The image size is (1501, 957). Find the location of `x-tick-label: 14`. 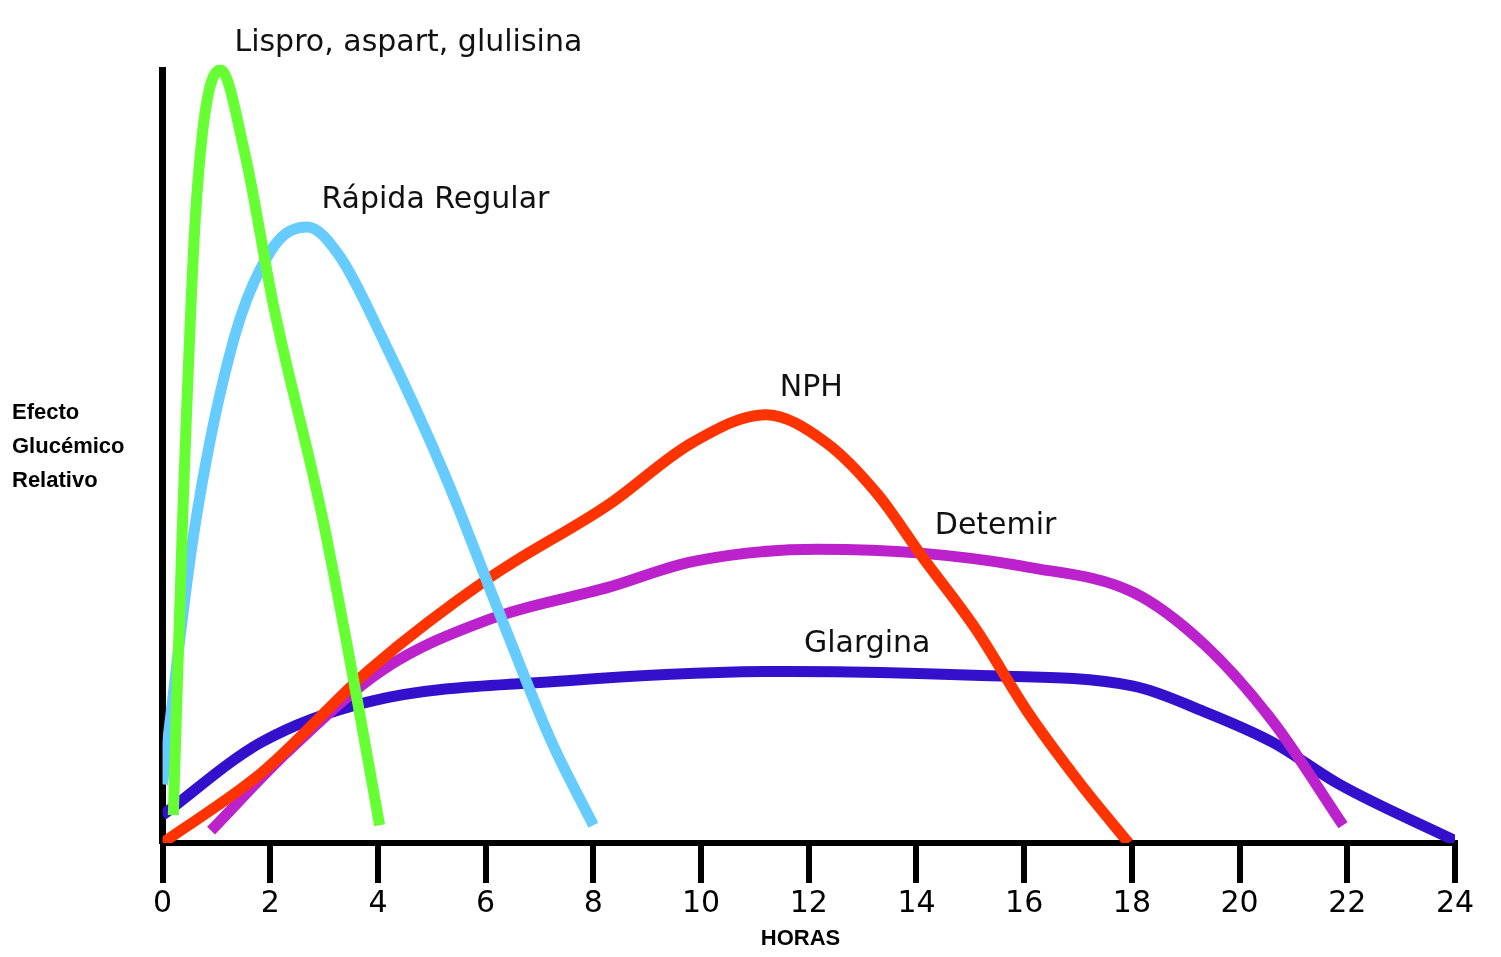

x-tick-label: 14 is located at coordinates (916, 901).